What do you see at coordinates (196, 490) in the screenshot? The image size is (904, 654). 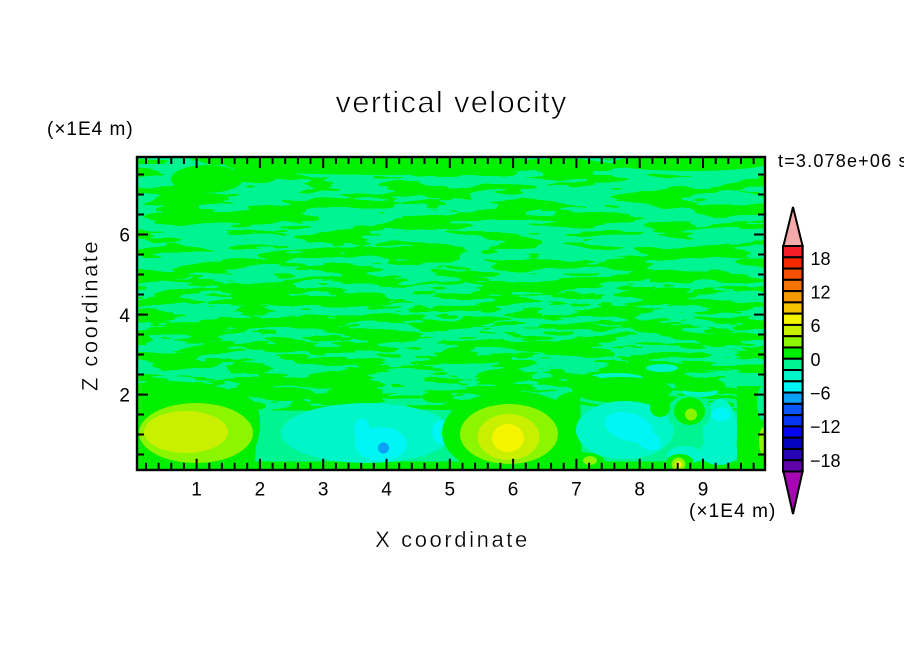 I see `svg-text: 1` at bounding box center [196, 490].